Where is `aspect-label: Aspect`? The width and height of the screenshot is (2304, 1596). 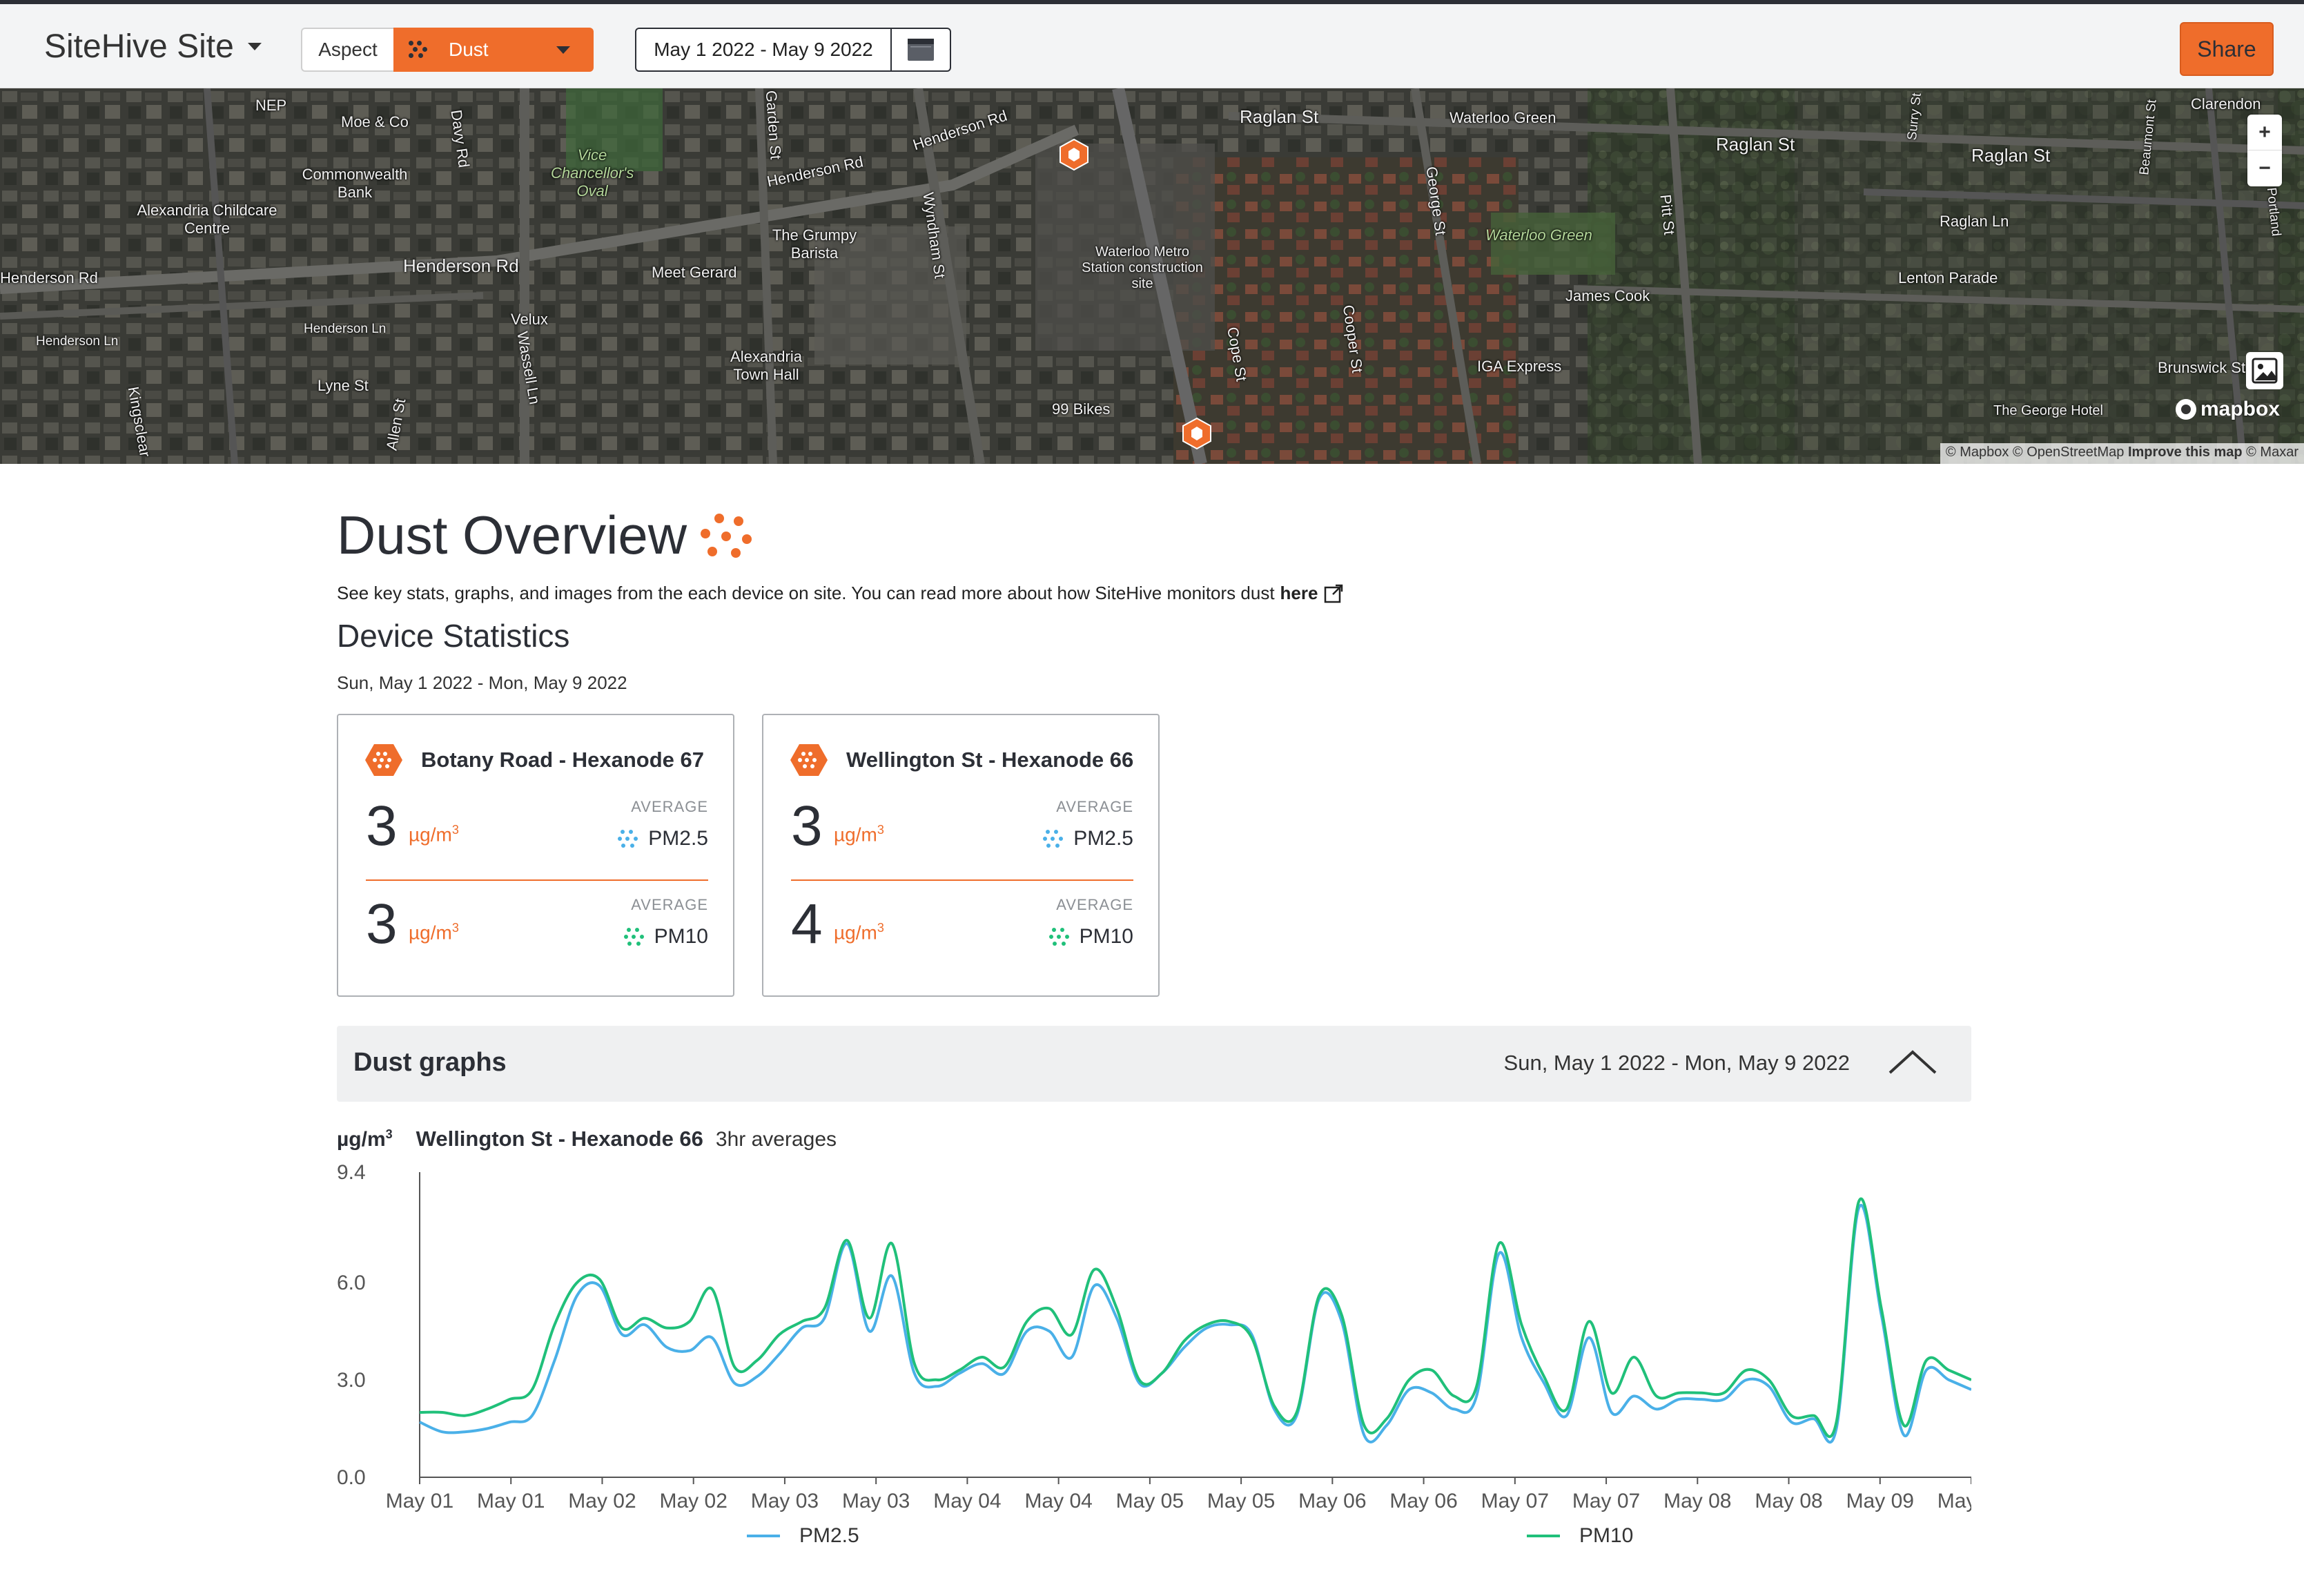 aspect-label: Aspect is located at coordinates (347, 50).